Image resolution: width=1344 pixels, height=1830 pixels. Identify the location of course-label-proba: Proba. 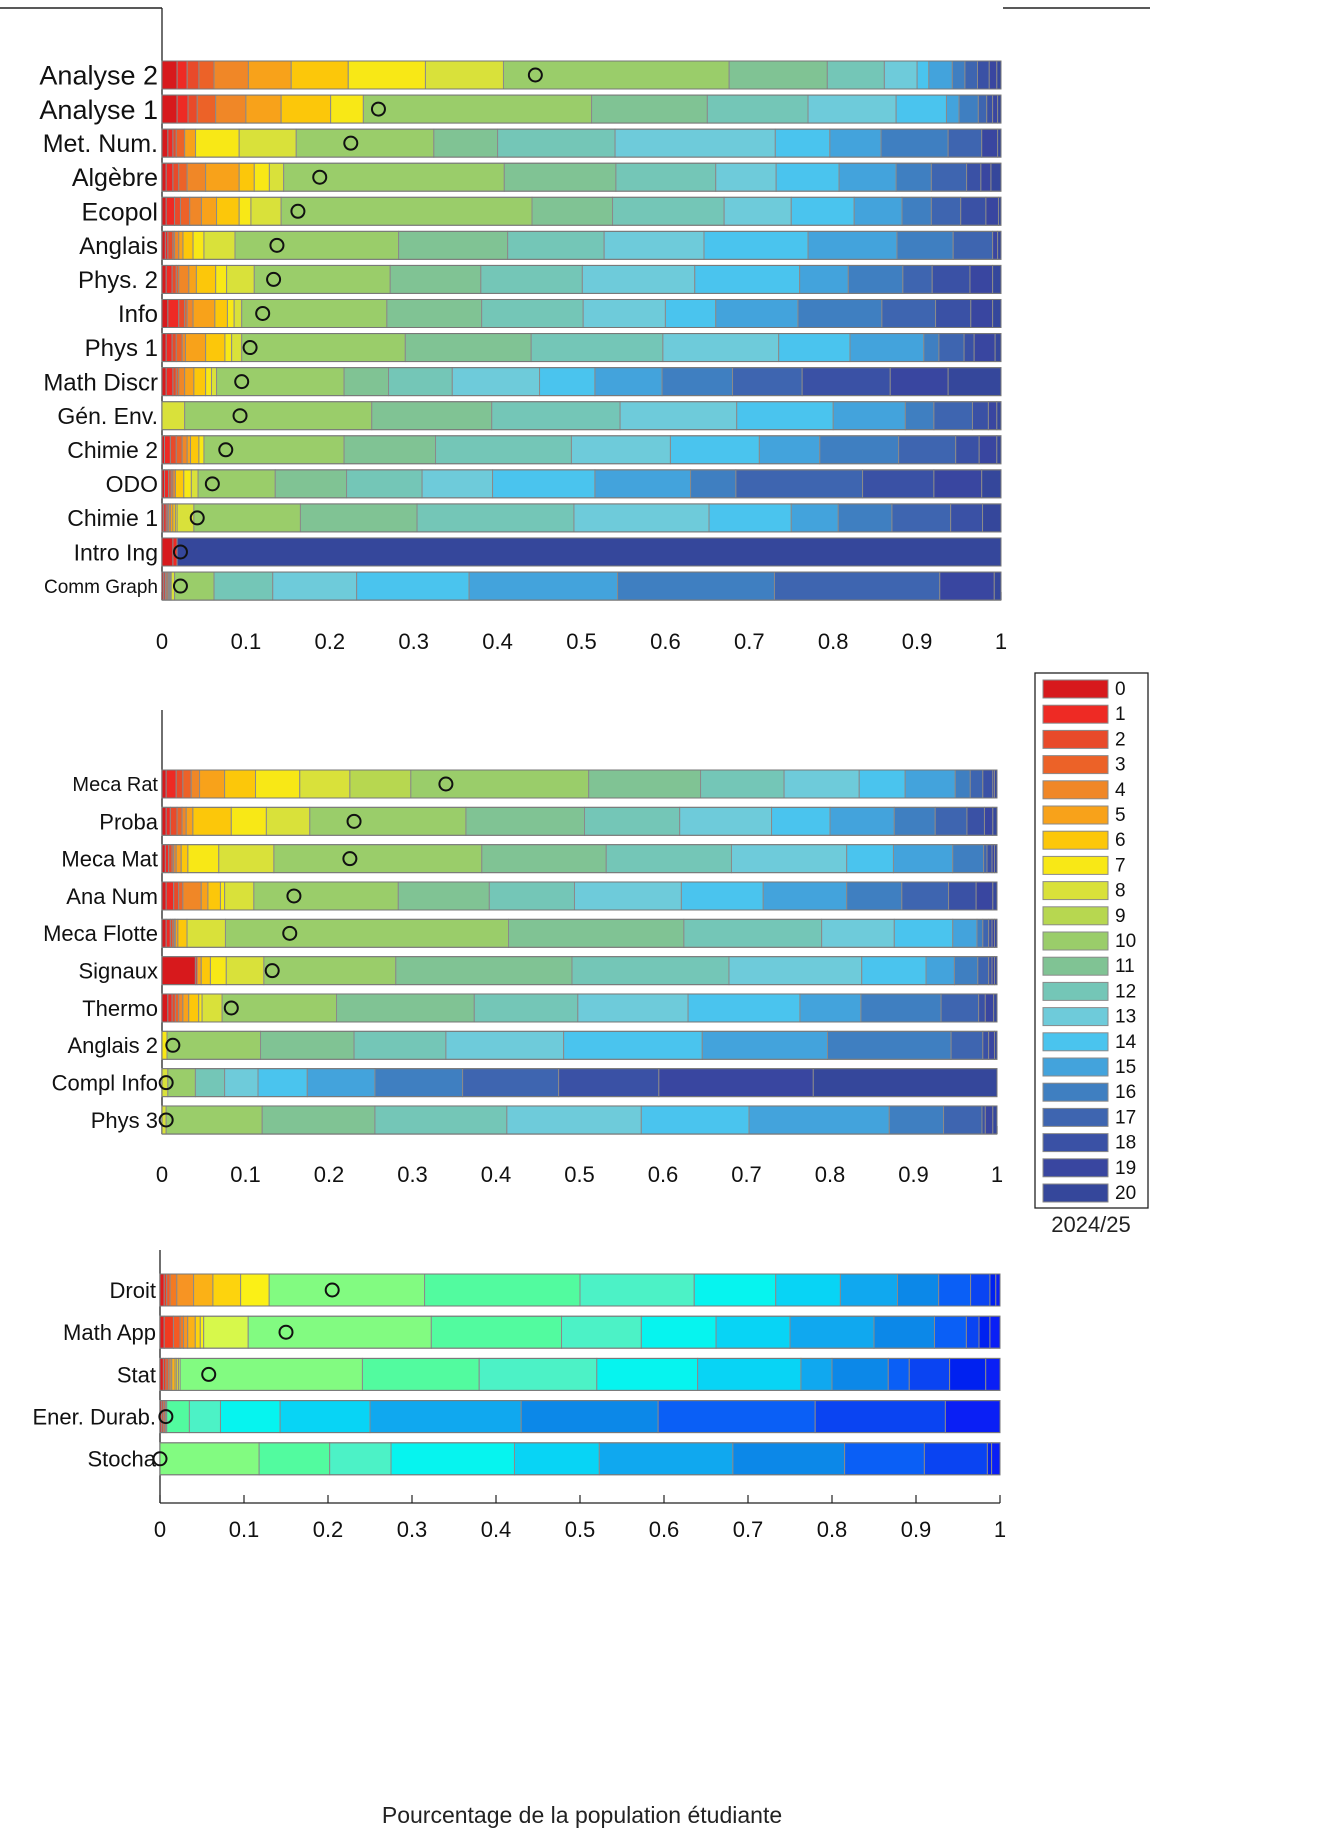
(128, 821).